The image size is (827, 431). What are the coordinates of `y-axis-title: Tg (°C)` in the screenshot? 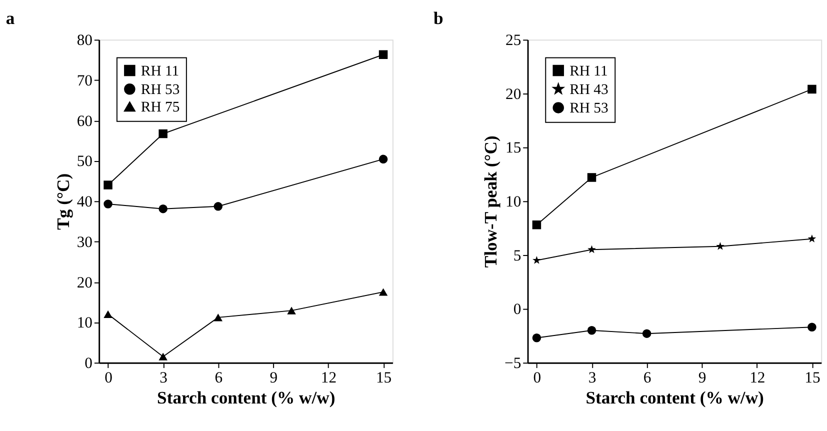 It's located at (63, 201).